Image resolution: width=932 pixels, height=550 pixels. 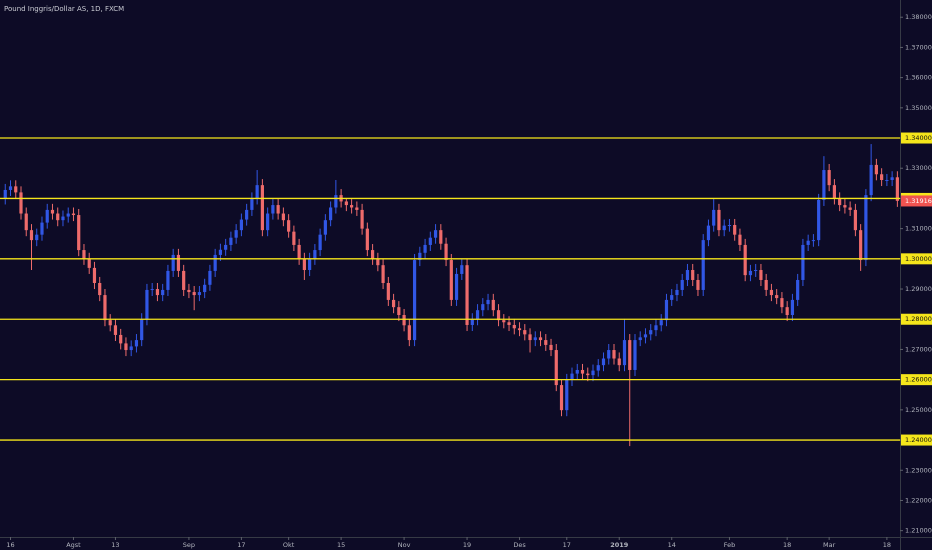 I want to click on x-tick-label: Mar, so click(x=829, y=545).